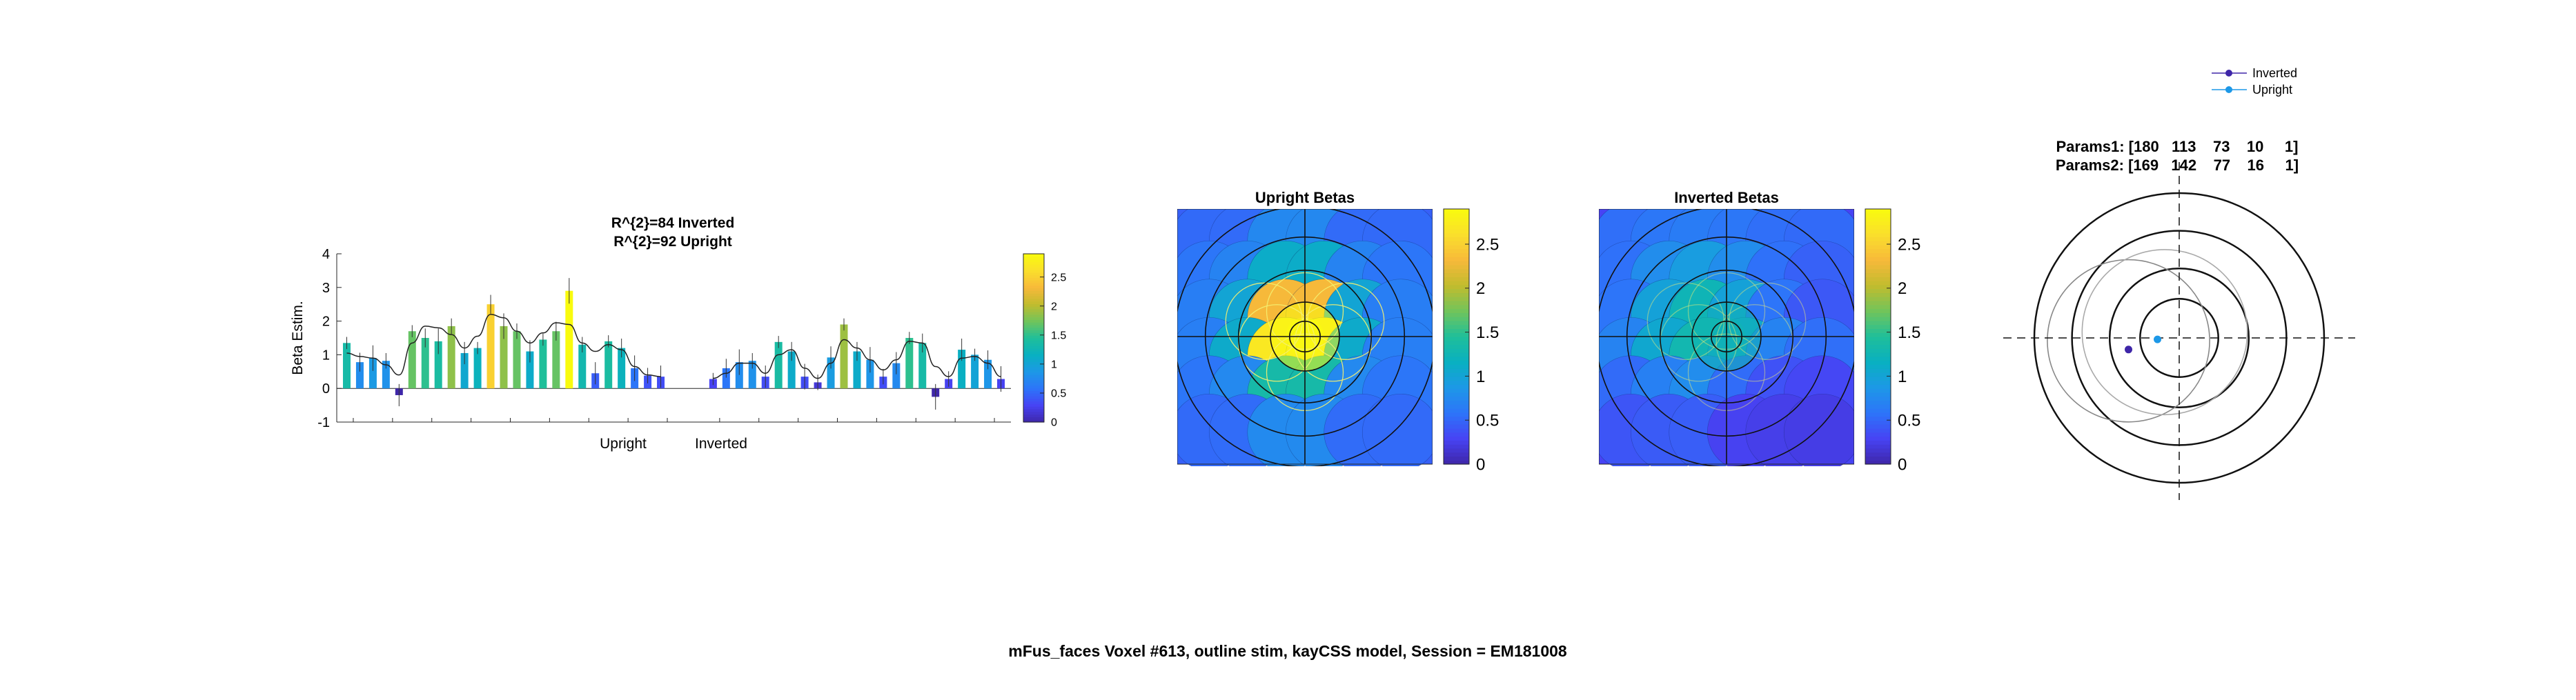  Describe the element at coordinates (674, 406) in the screenshot. I see `bar-chart-x-axis` at that location.